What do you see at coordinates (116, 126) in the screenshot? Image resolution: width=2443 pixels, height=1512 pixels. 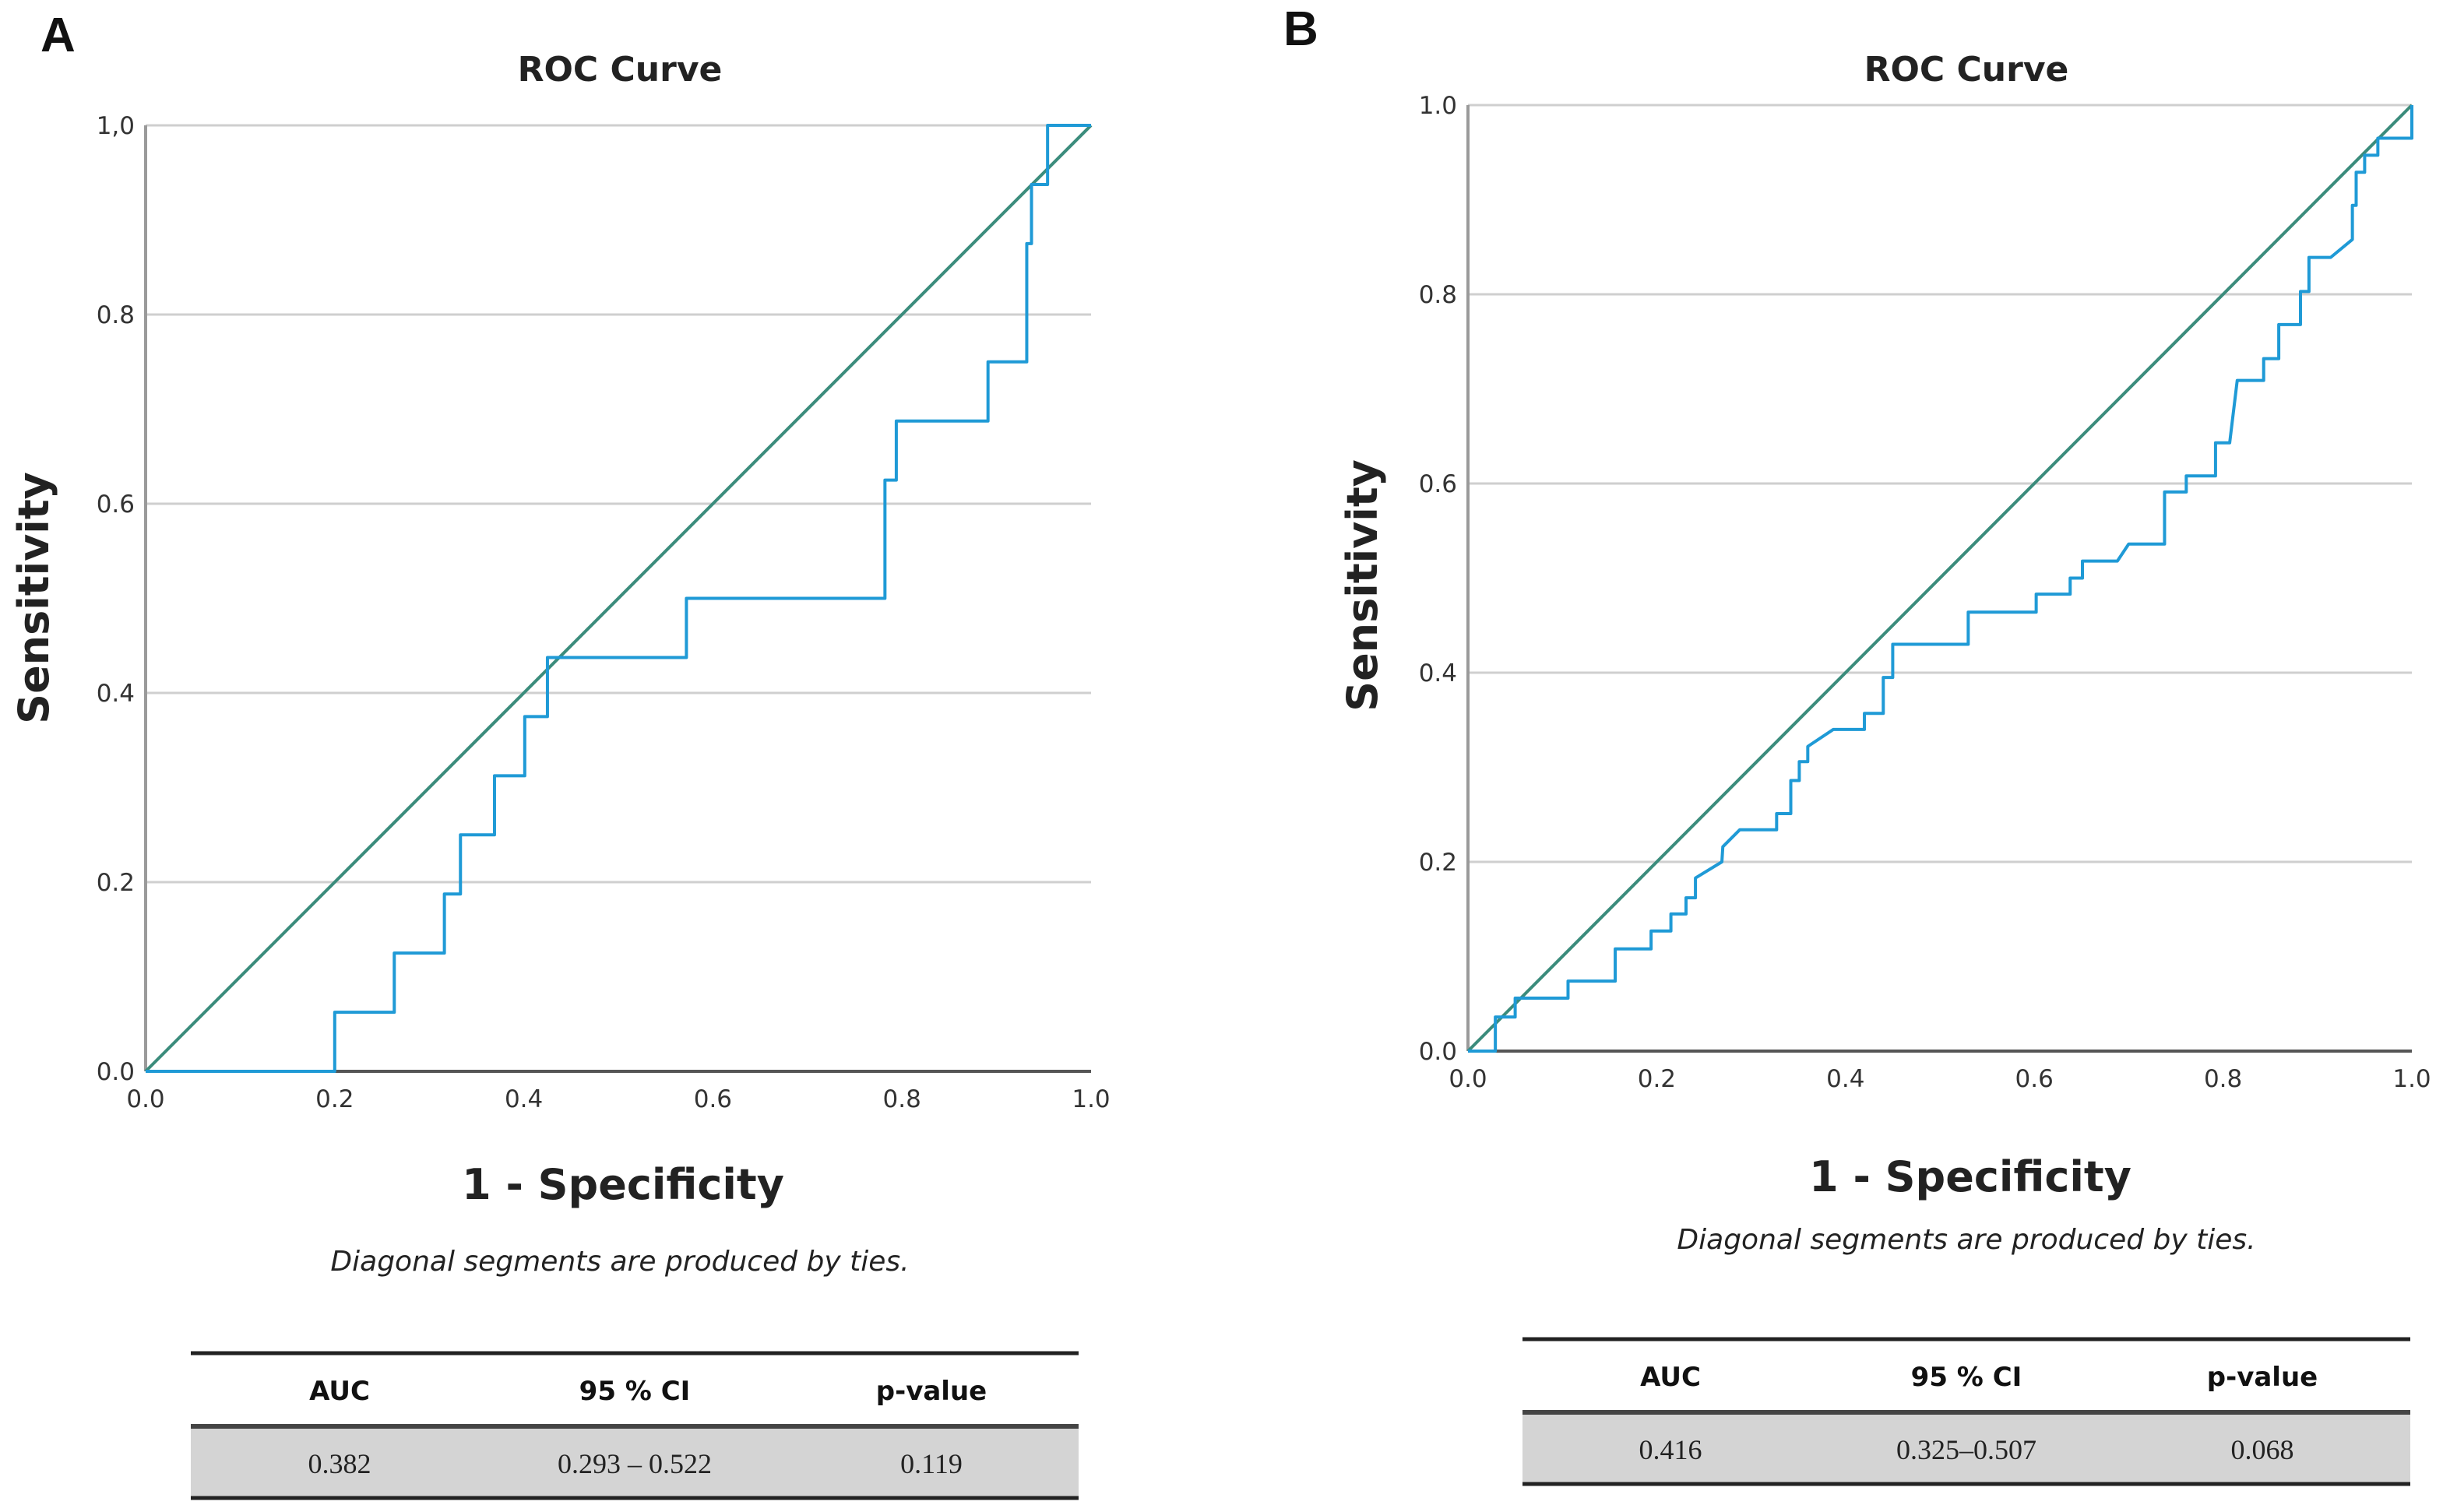 I see `y-tick-label: 1,0` at bounding box center [116, 126].